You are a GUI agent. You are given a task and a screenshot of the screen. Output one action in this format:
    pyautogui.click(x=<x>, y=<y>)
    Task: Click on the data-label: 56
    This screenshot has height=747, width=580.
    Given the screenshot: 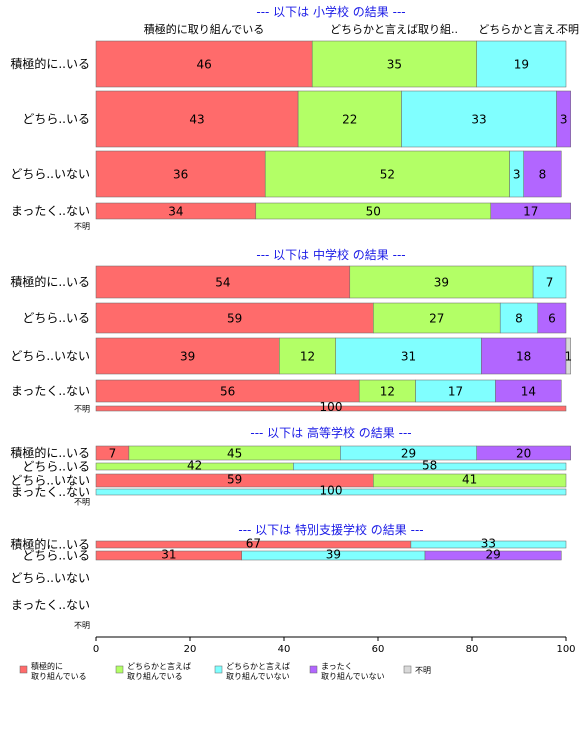 What is the action you would take?
    pyautogui.click(x=227, y=391)
    